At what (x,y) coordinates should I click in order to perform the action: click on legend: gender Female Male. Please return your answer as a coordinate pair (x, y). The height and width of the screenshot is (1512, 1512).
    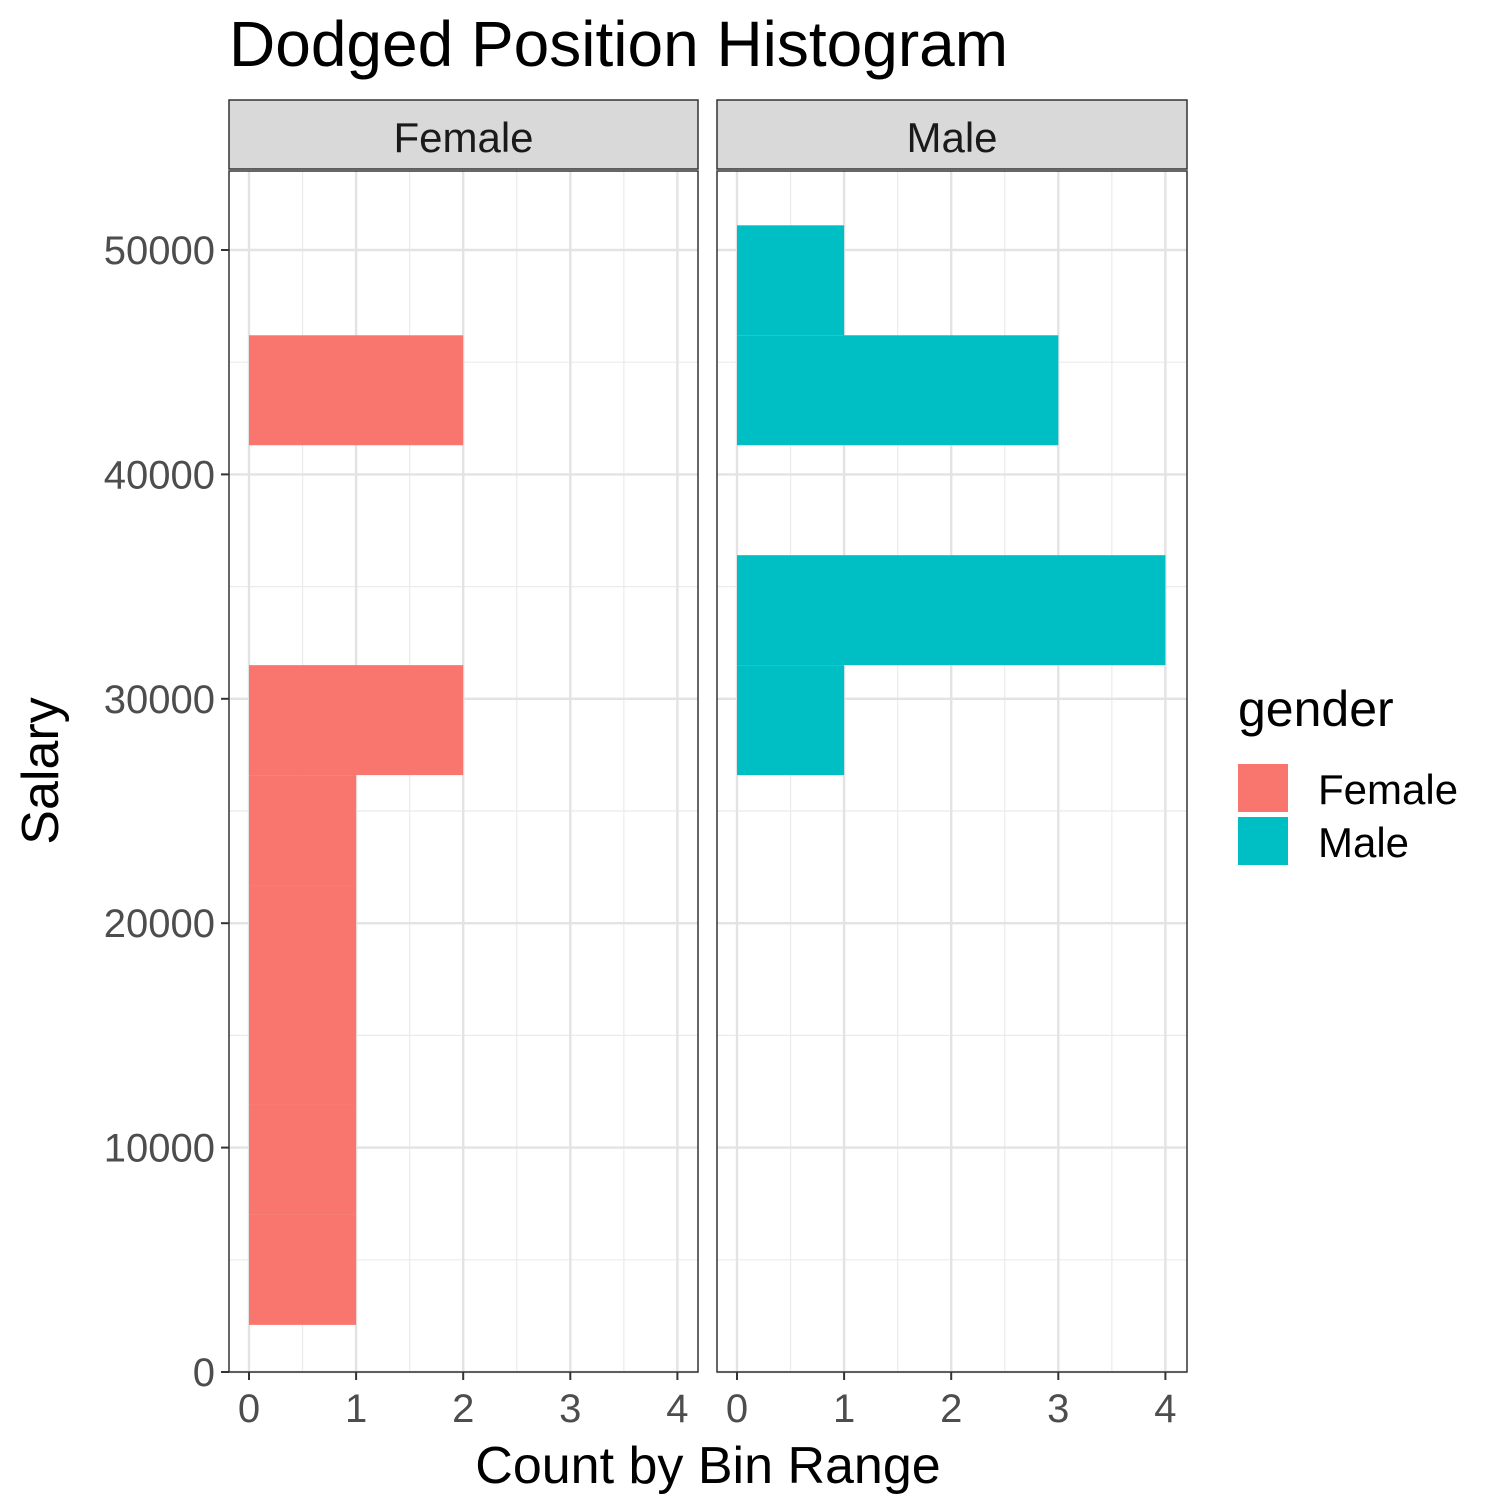
    Looking at the image, I should click on (1348, 773).